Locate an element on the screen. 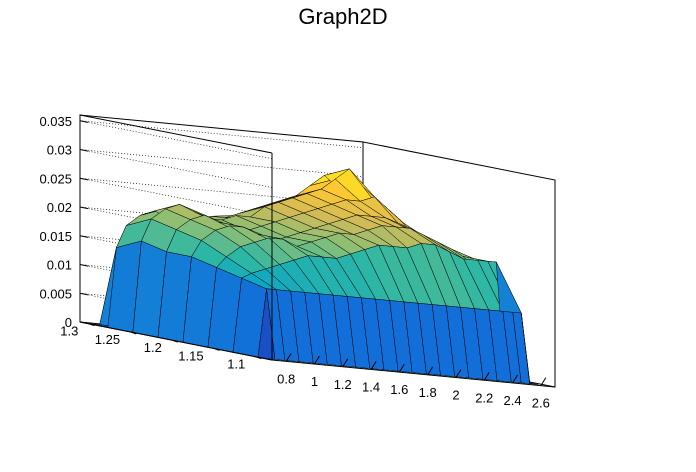 This screenshot has height=472, width=696. chart-title: Graph2D is located at coordinates (342, 16).